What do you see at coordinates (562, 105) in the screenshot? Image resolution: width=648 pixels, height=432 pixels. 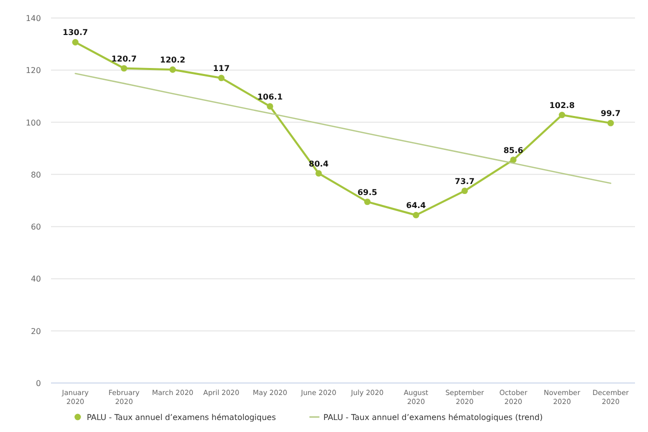 I see `data-label: 102.8` at bounding box center [562, 105].